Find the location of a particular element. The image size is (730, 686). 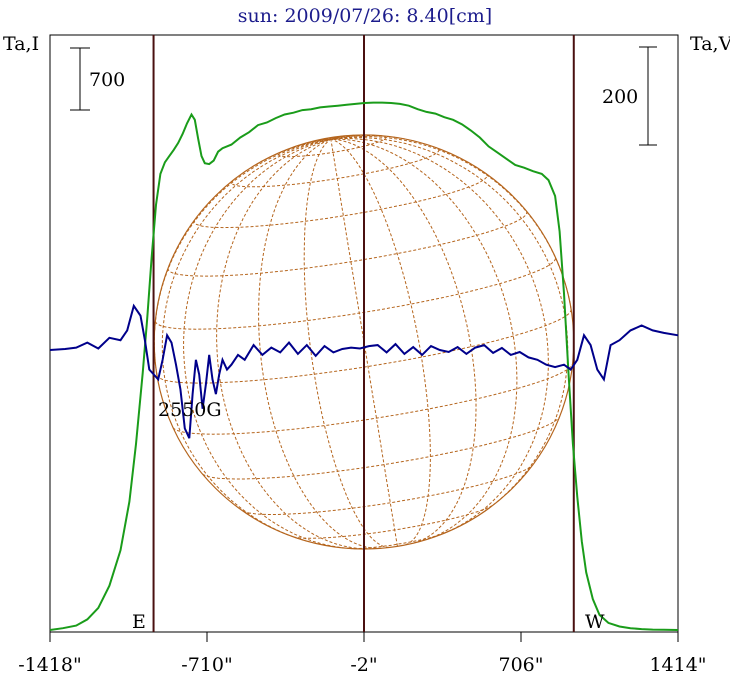

x-tick-label: 1414" is located at coordinates (677, 665).